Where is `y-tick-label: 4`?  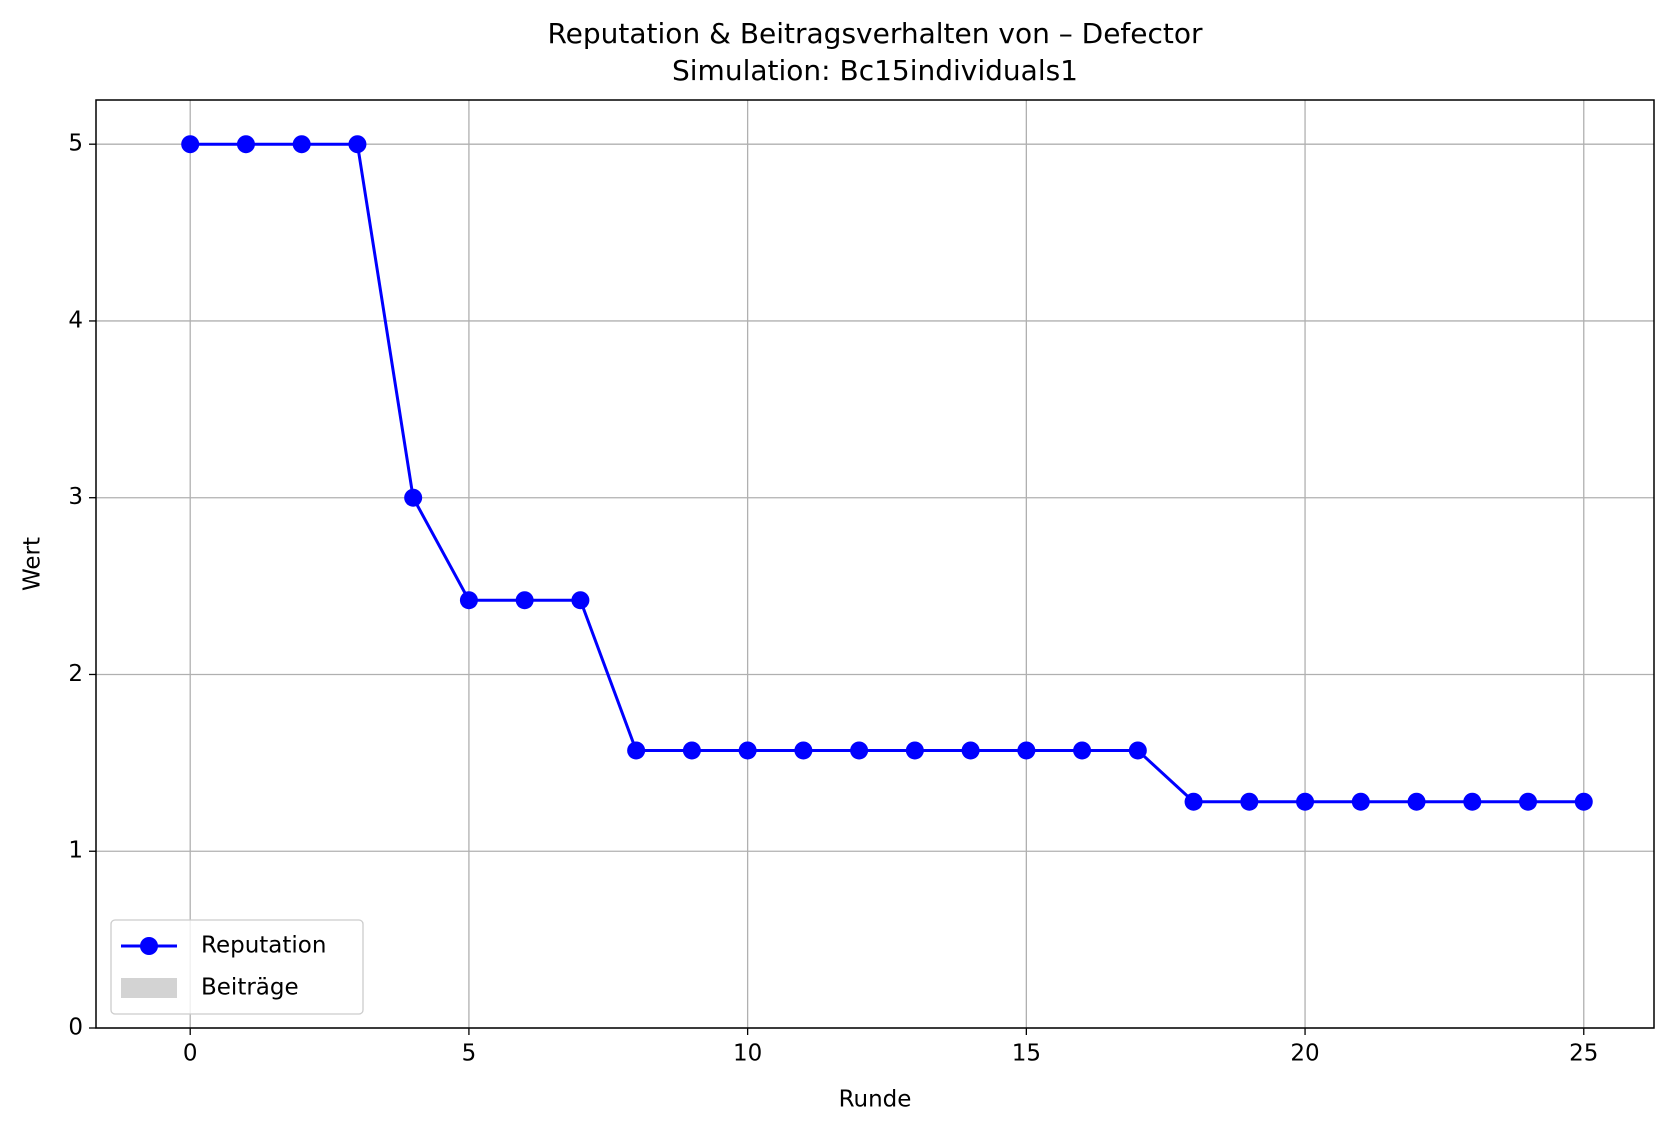
y-tick-label: 4 is located at coordinates (75, 320).